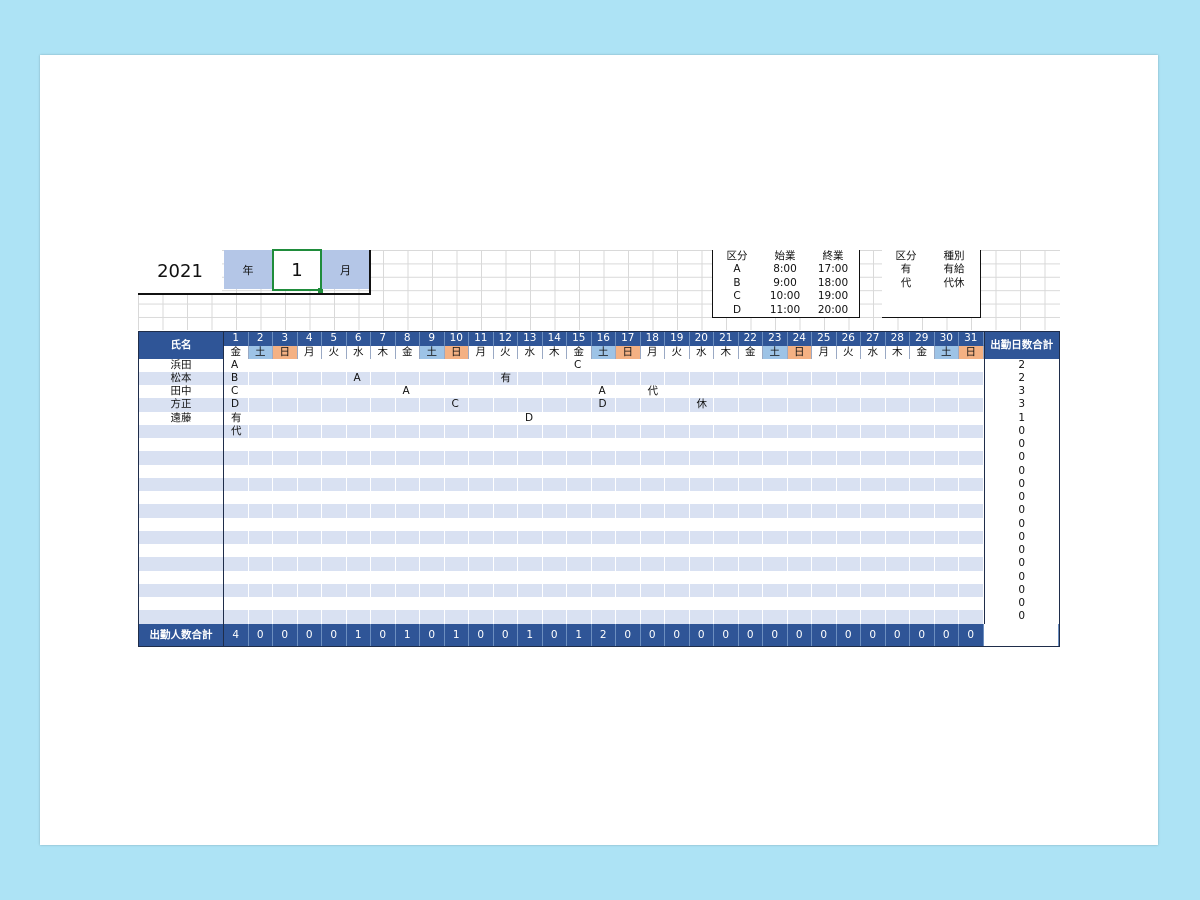 The width and height of the screenshot is (1200, 900). I want to click on shift-cell: 有, so click(236, 418).